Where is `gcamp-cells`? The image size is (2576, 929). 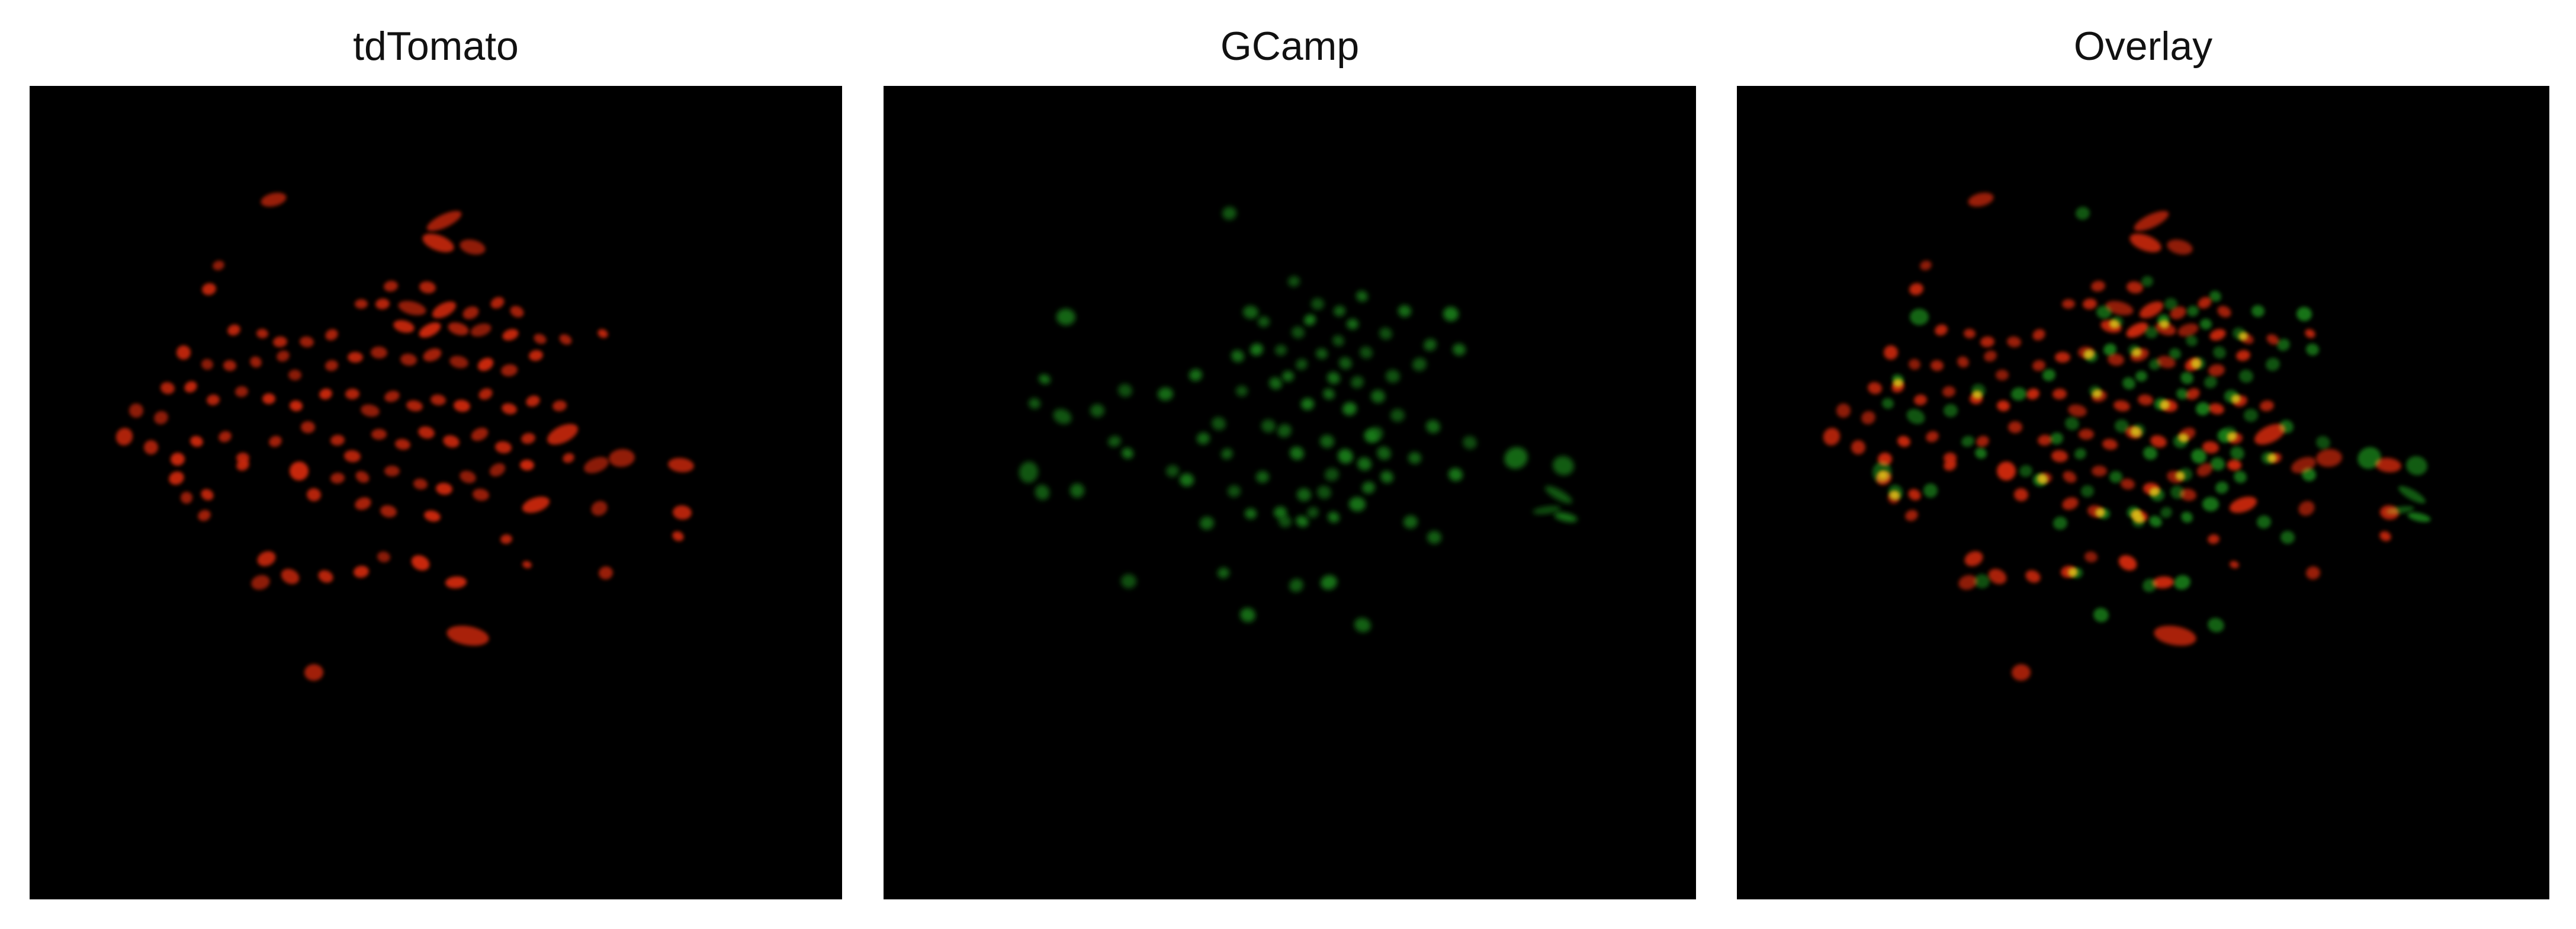
gcamp-cells is located at coordinates (1298, 419).